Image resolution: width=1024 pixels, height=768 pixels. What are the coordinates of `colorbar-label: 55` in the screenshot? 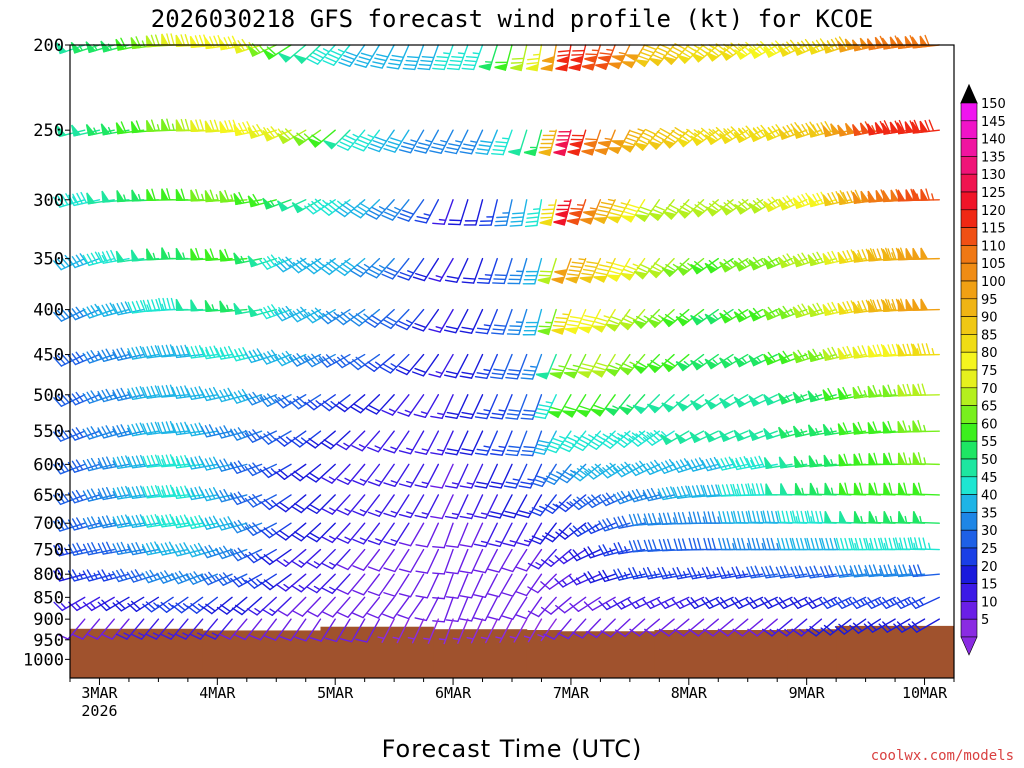 It's located at (989, 442).